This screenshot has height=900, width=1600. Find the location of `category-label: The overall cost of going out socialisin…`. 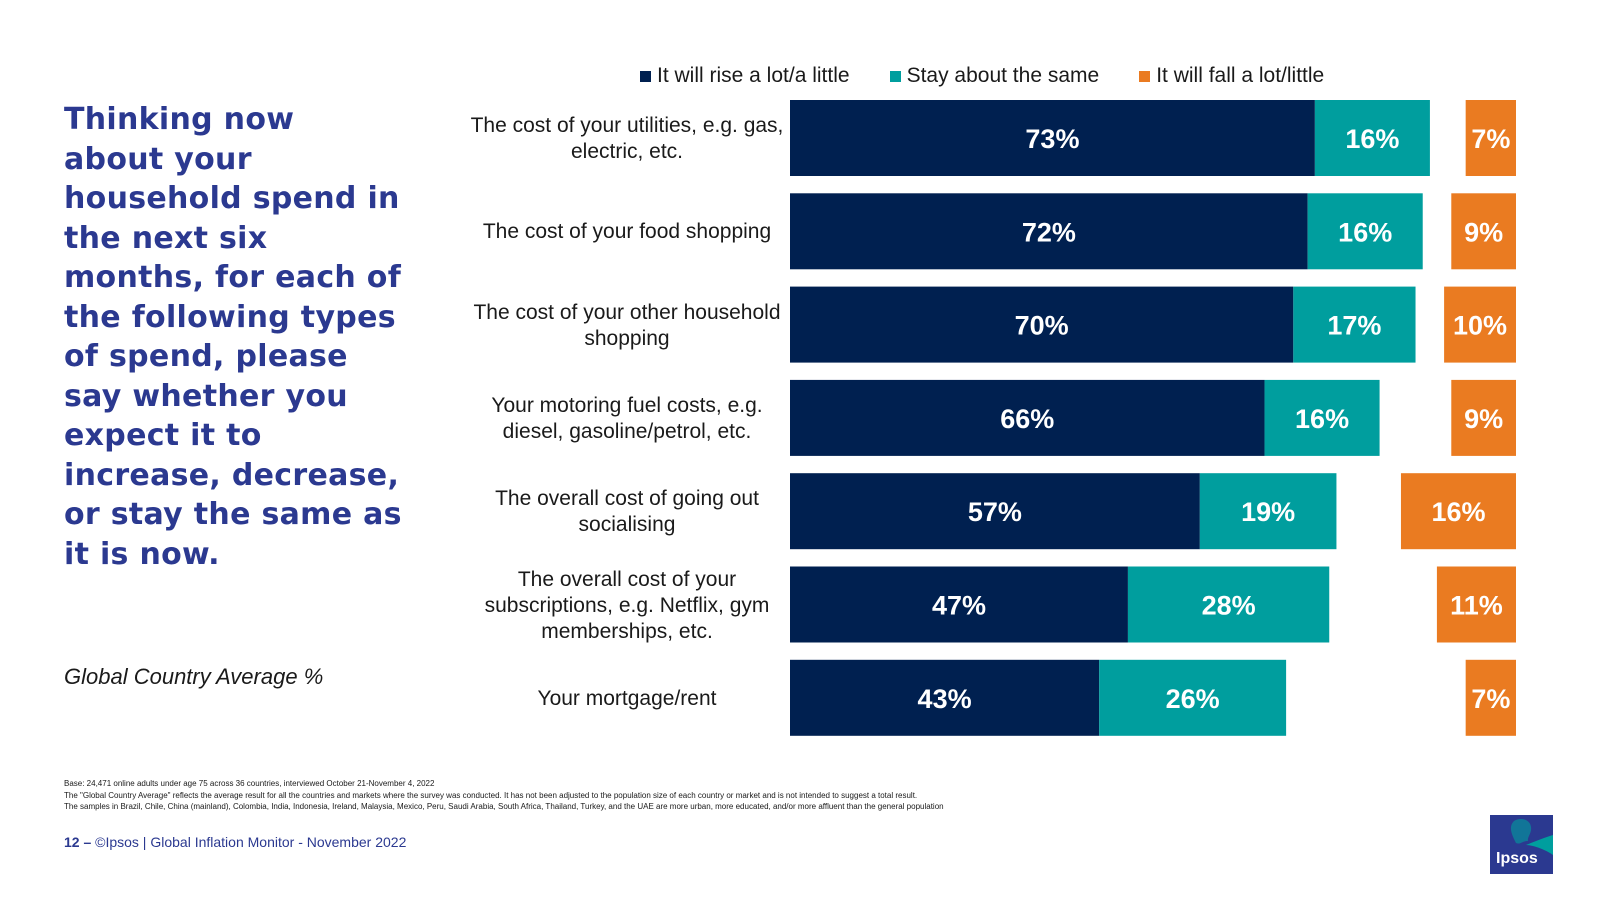

category-label: The overall cost of going out socialisin… is located at coordinates (627, 512).